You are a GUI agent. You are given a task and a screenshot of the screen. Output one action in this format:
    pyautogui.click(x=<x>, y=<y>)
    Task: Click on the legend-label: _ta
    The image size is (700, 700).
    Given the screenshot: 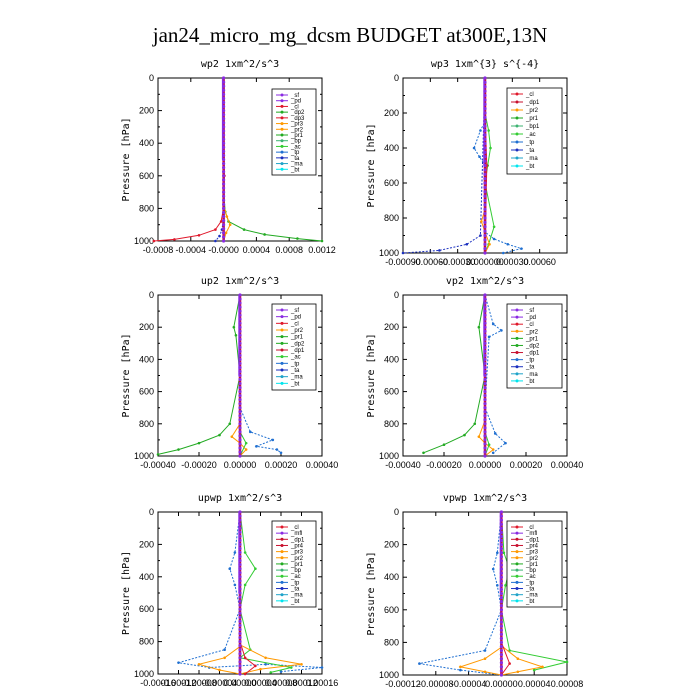 What is the action you would take?
    pyautogui.click(x=530, y=590)
    